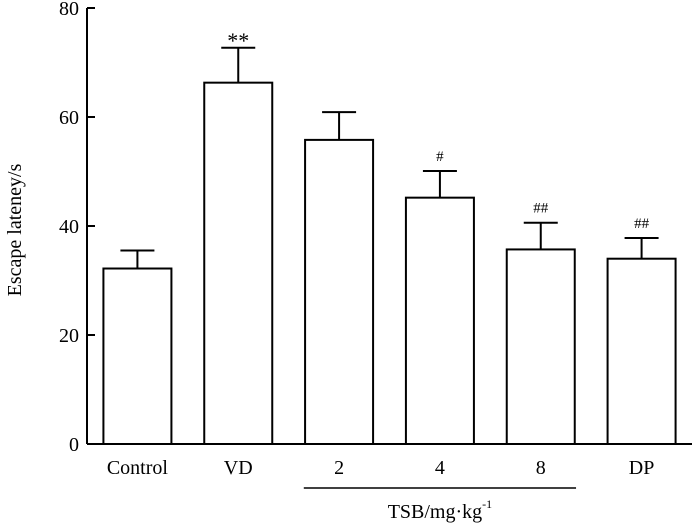 This screenshot has height=523, width=700. Describe the element at coordinates (642, 468) in the screenshot. I see `category-label: DP` at that location.